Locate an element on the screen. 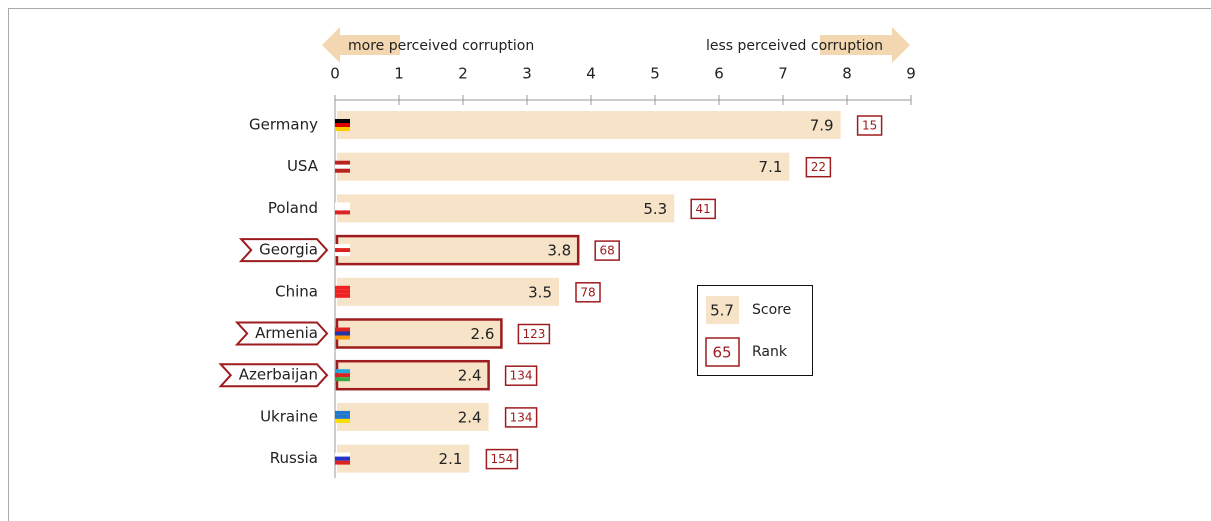  value-label: 7.9 is located at coordinates (822, 126).